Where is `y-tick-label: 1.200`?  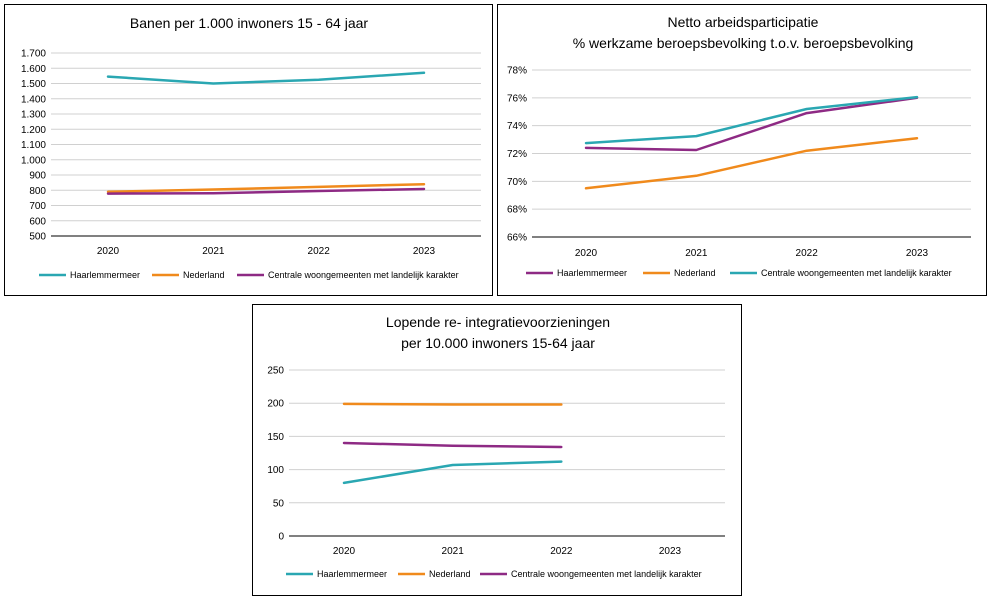
y-tick-label: 1.200 is located at coordinates (33, 130).